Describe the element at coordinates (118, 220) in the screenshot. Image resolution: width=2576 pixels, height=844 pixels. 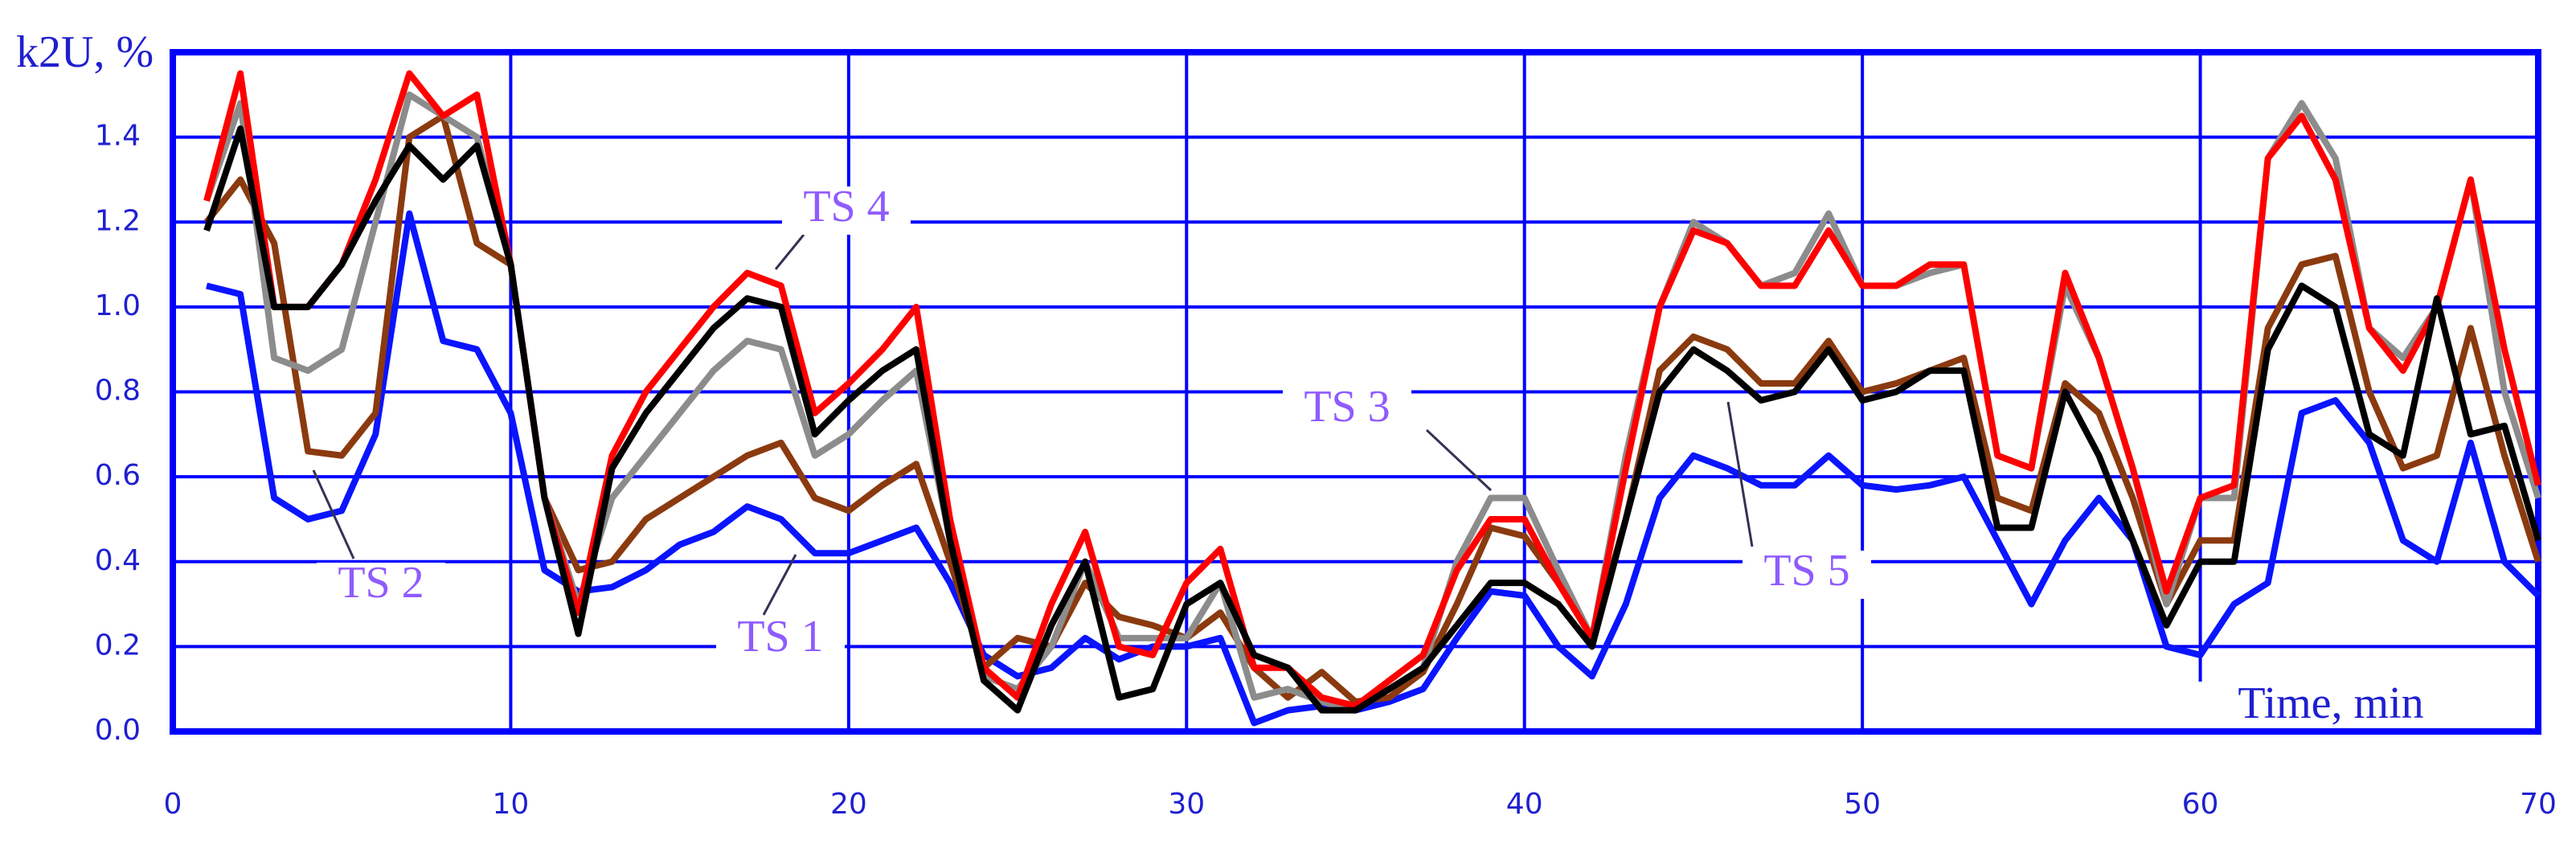
I see `y-tick-label: 1.2` at that location.